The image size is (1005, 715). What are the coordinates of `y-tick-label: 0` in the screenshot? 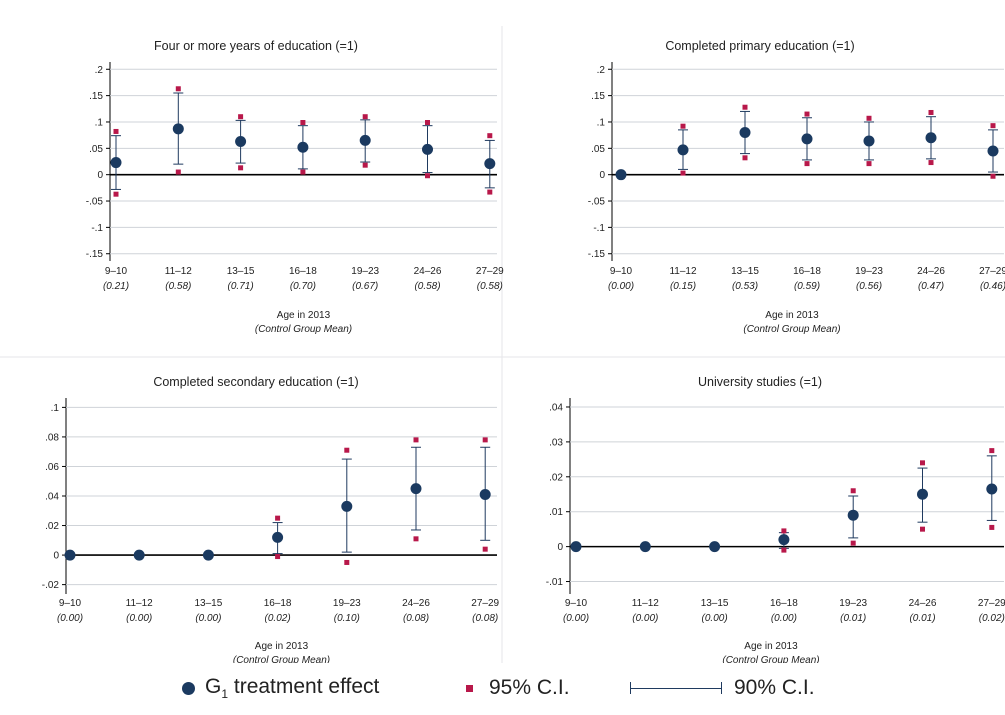 It's located at (560, 547).